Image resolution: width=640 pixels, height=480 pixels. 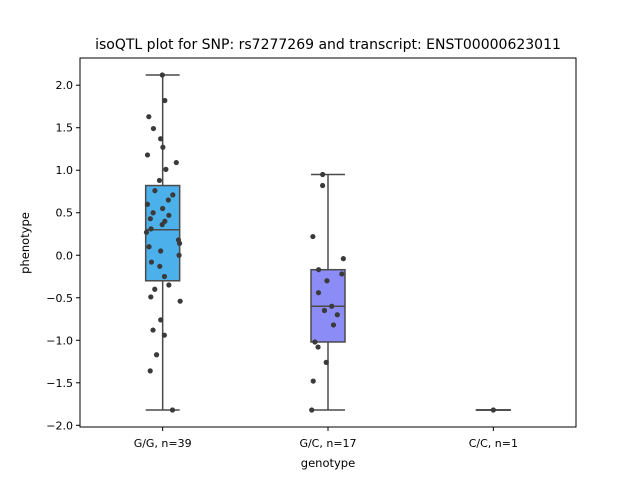 I want to click on y-tick-label: −0.5, so click(x=59, y=298).